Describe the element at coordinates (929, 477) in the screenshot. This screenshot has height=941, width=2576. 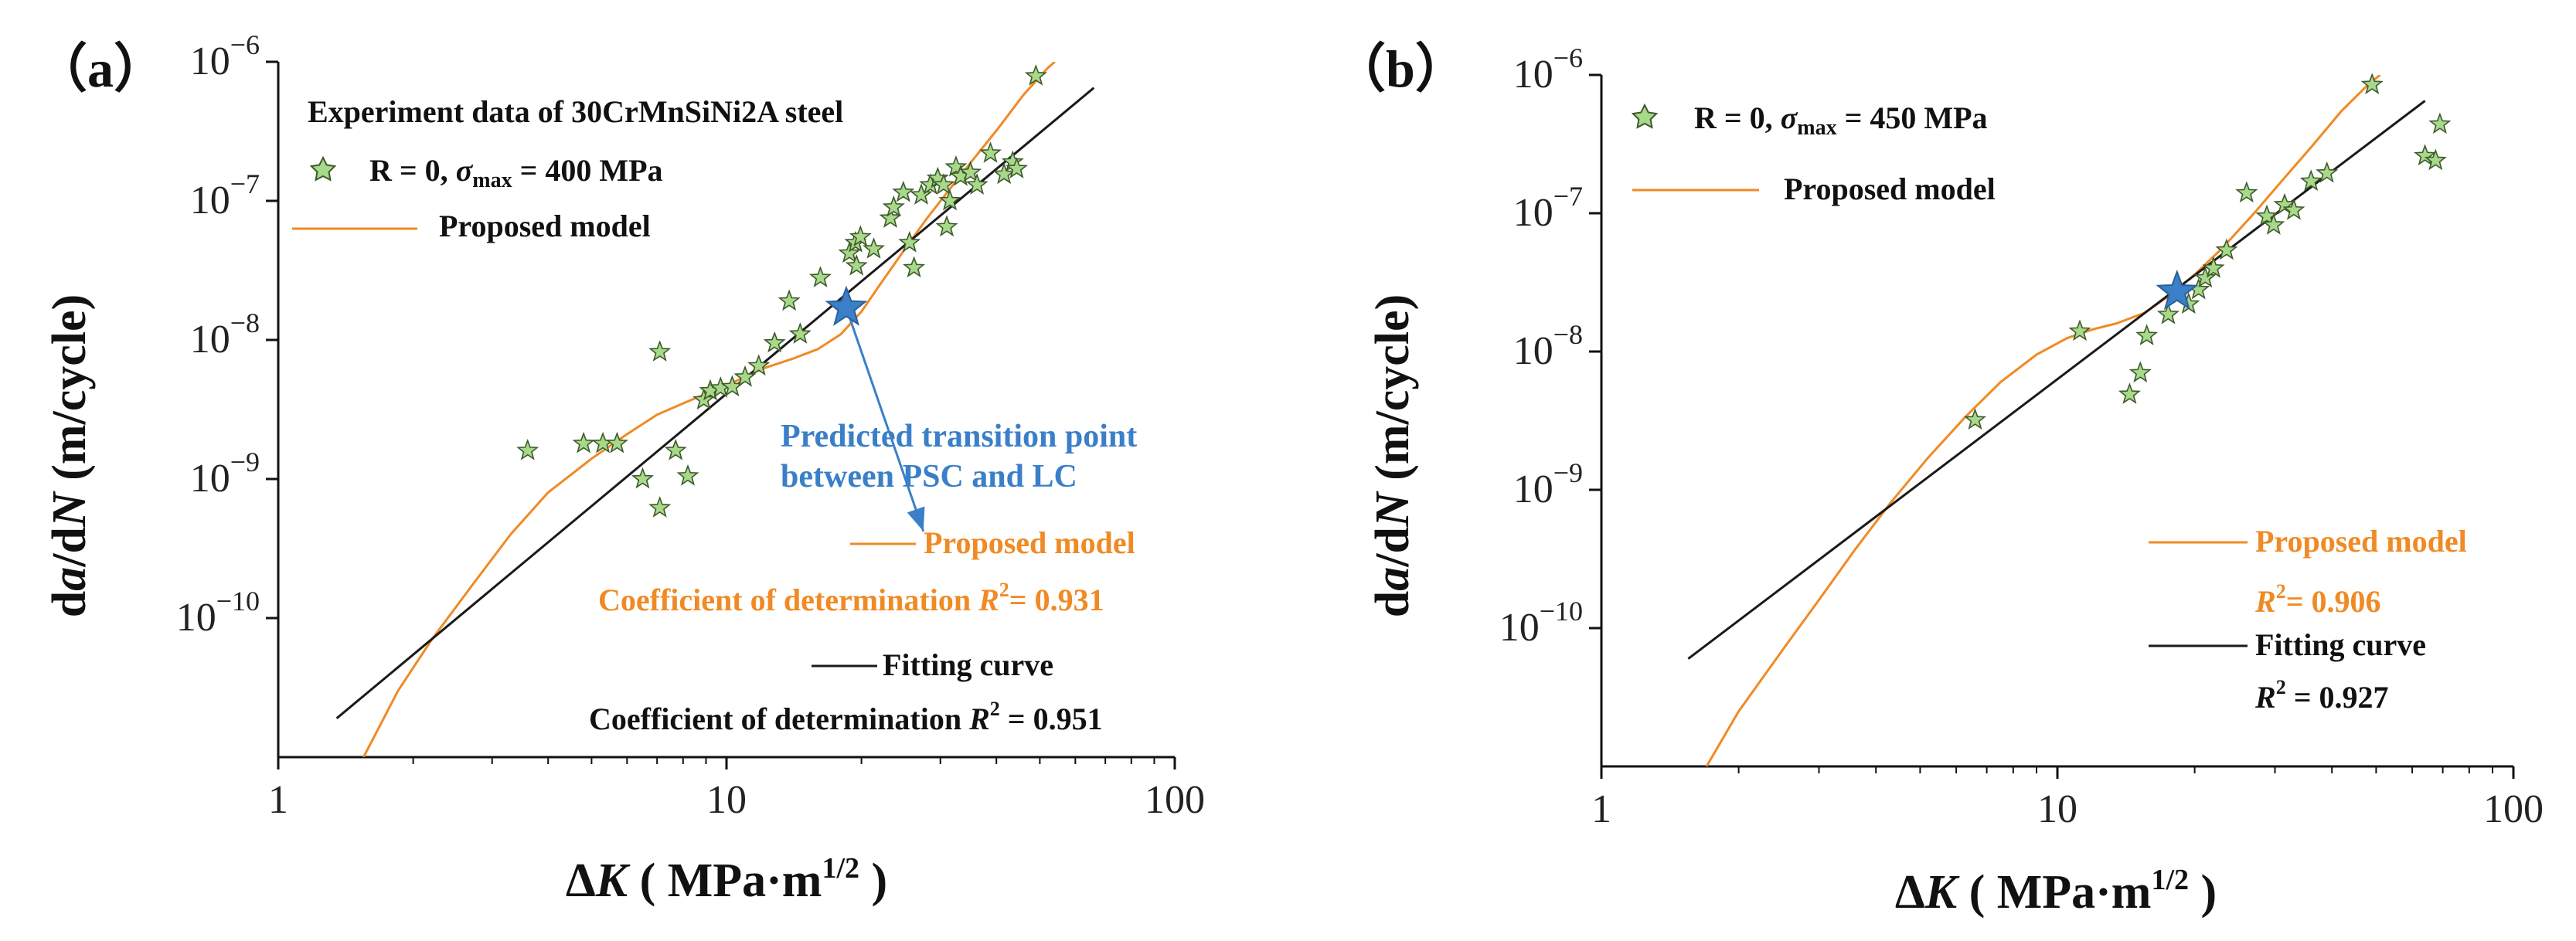
I see `panel-a-transition-text-2: between PSC and LC` at that location.